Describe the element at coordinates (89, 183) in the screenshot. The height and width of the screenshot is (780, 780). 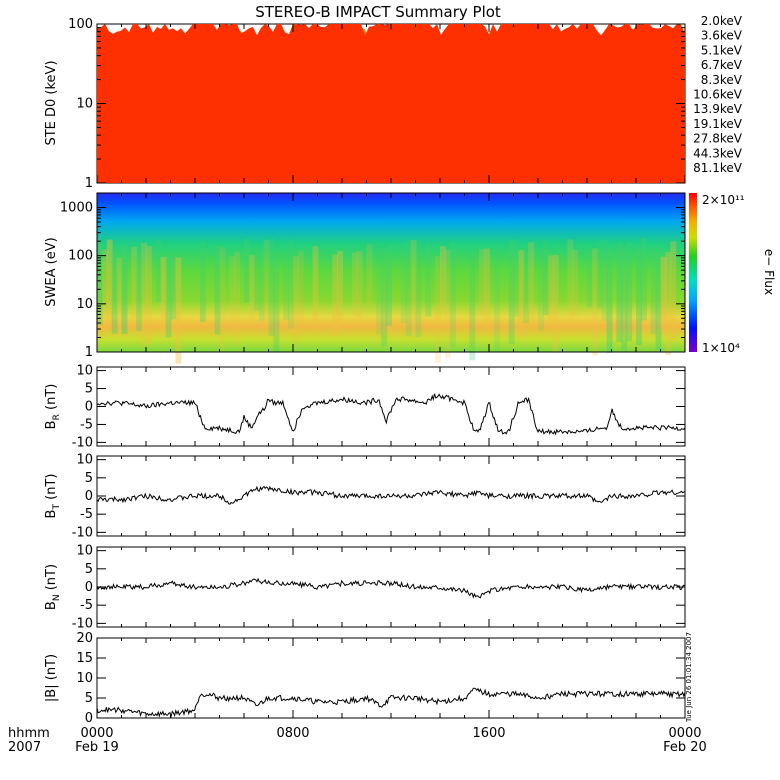
I see `ste-ytick-label: 1` at that location.